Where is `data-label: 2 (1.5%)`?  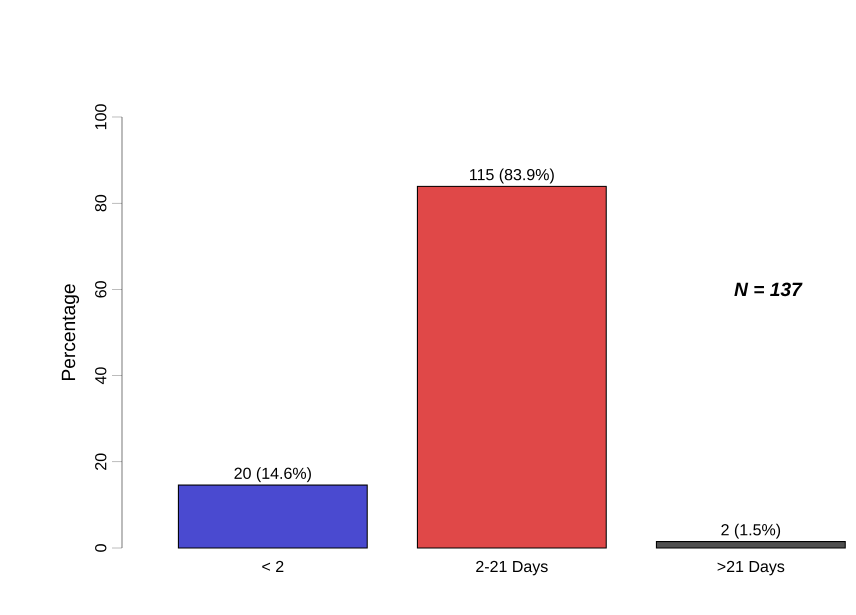 data-label: 2 (1.5%) is located at coordinates (750, 531).